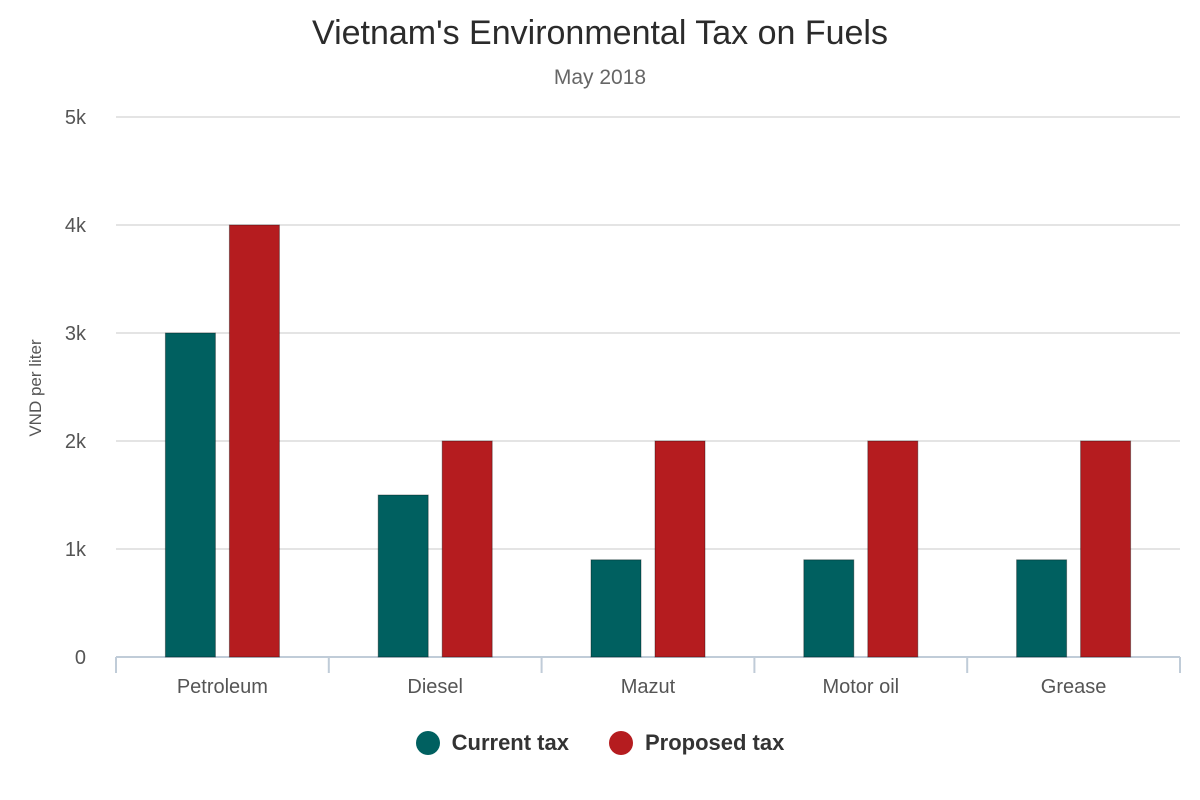  What do you see at coordinates (403, 576) in the screenshot?
I see `bar-current-tax-diesel` at bounding box center [403, 576].